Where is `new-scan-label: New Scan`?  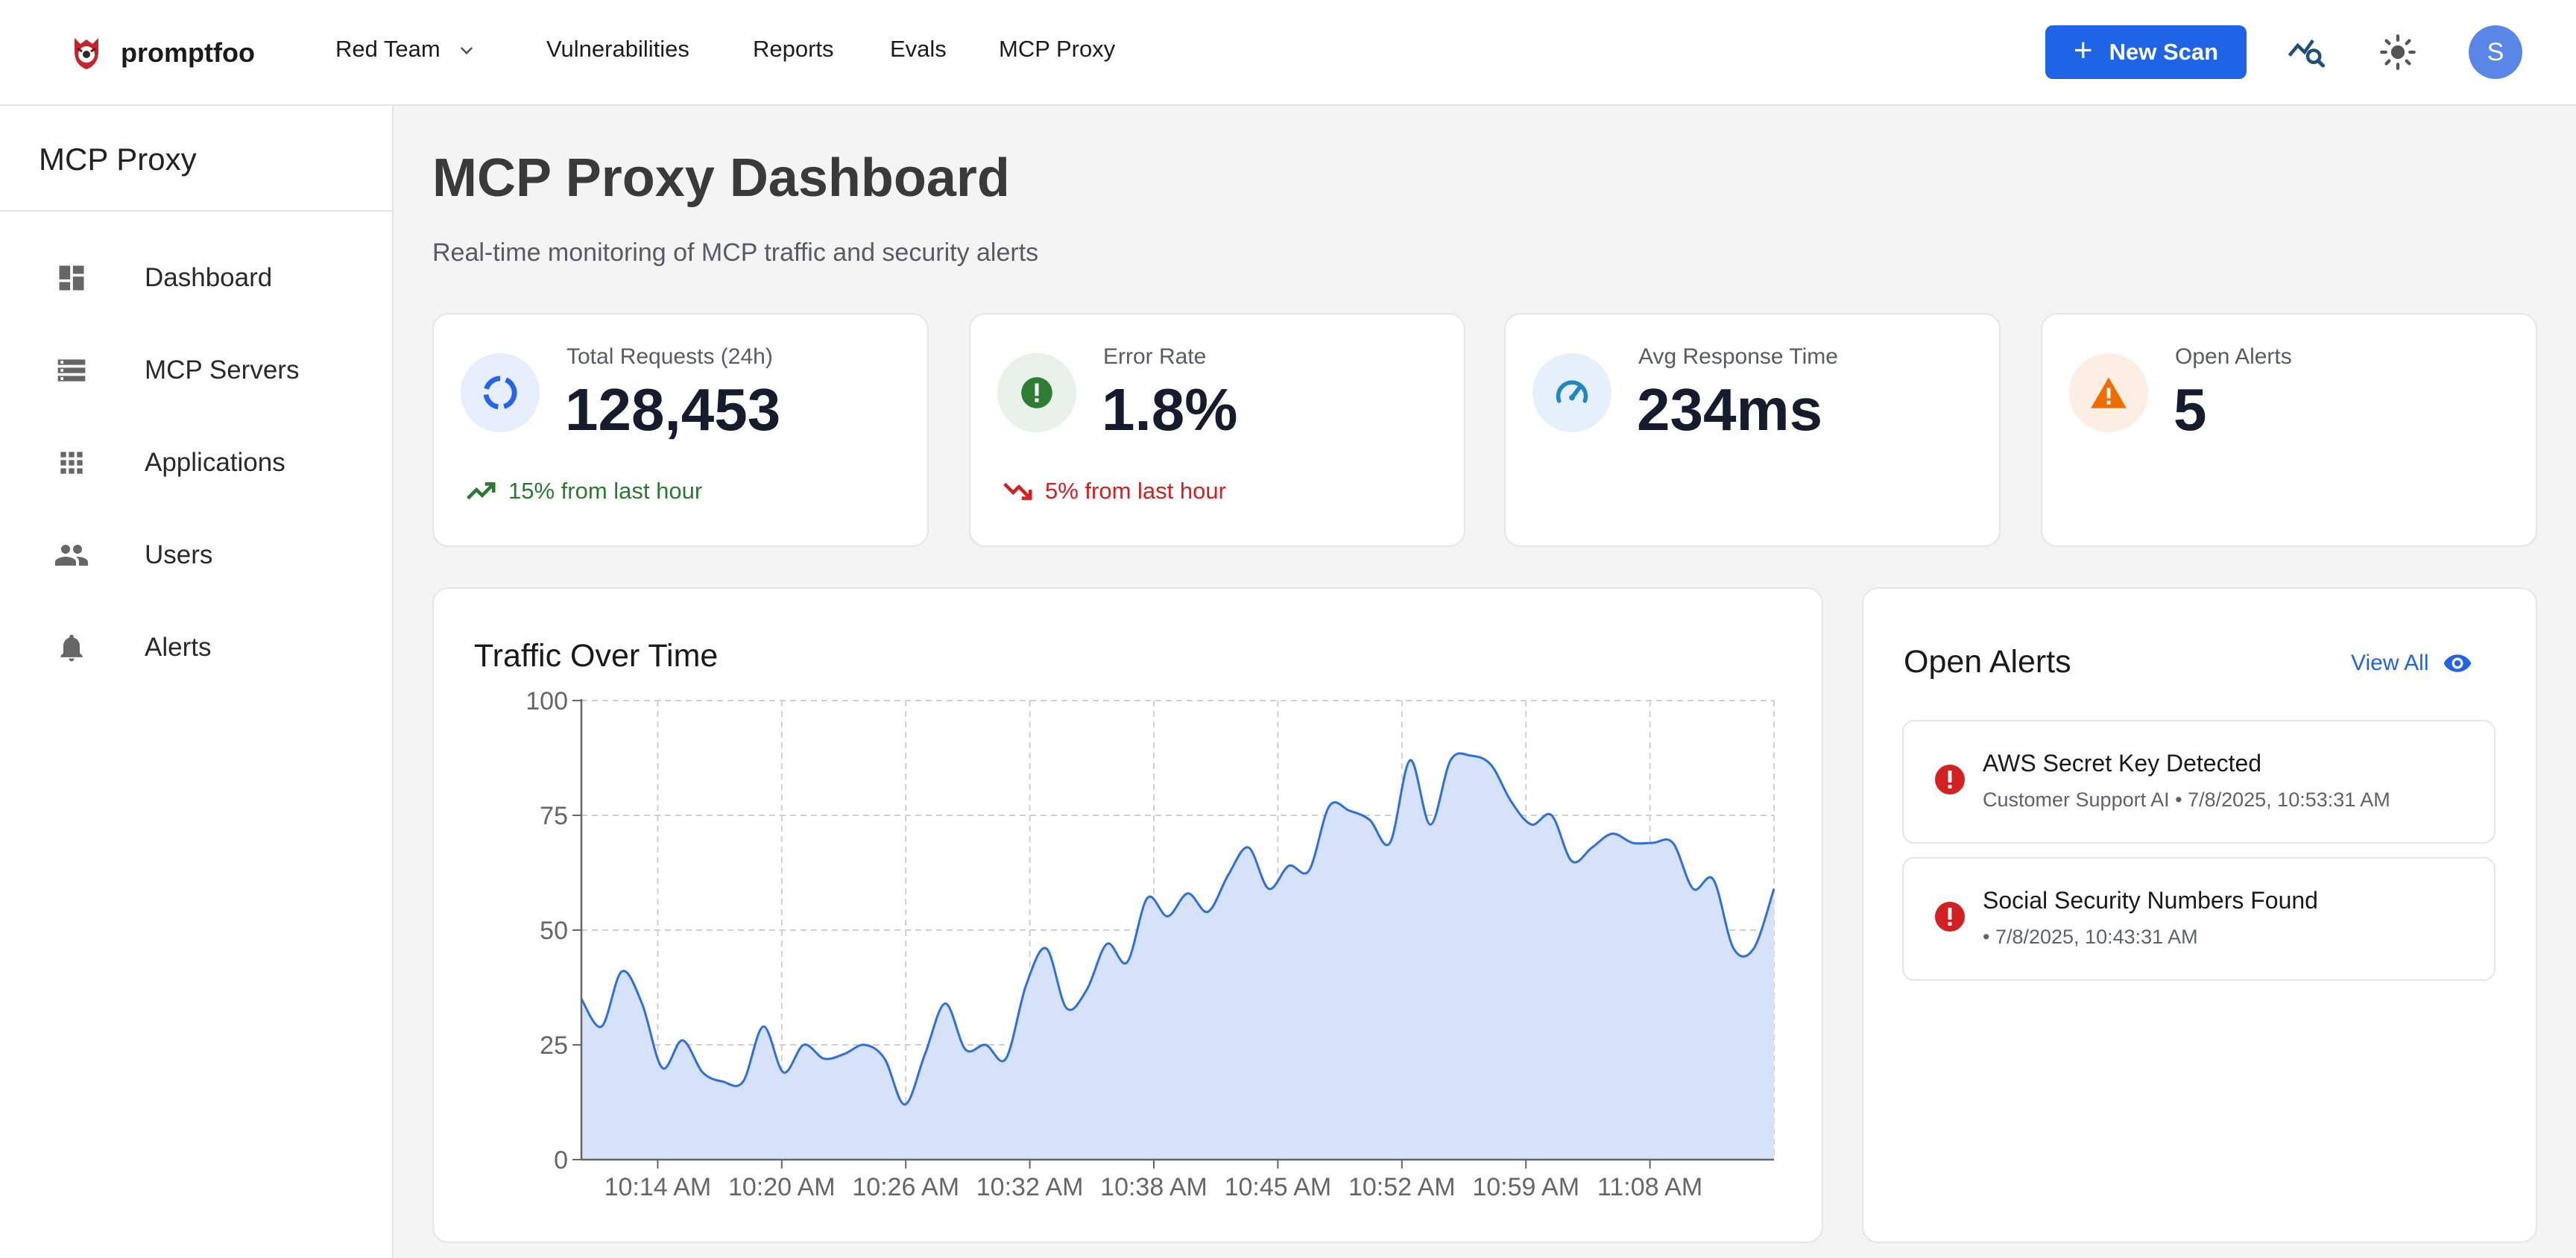 new-scan-label: New Scan is located at coordinates (2164, 52).